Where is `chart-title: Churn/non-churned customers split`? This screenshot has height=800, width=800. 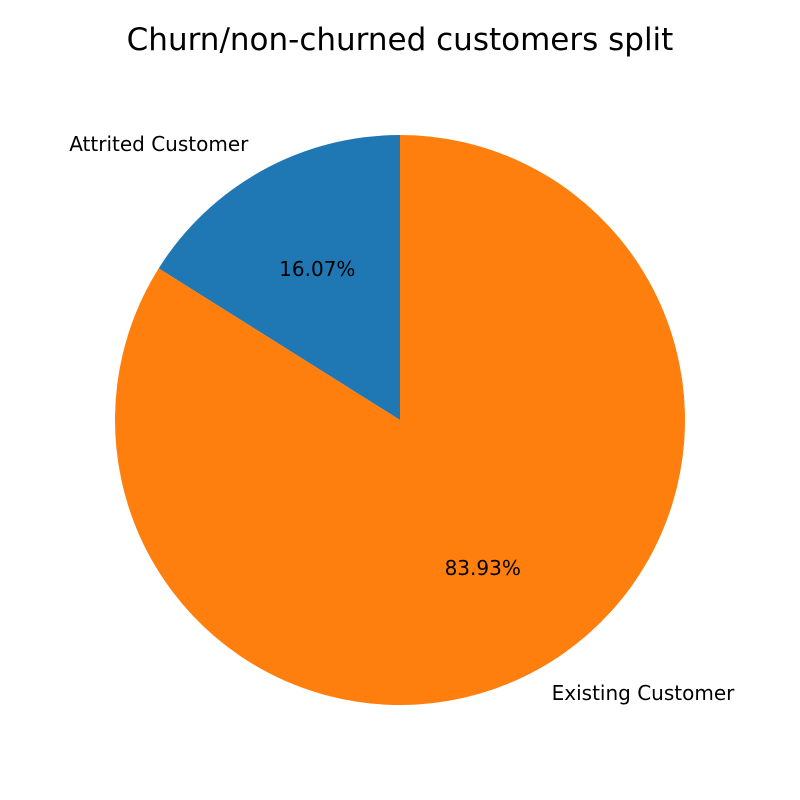
chart-title: Churn/non-churned customers split is located at coordinates (400, 40).